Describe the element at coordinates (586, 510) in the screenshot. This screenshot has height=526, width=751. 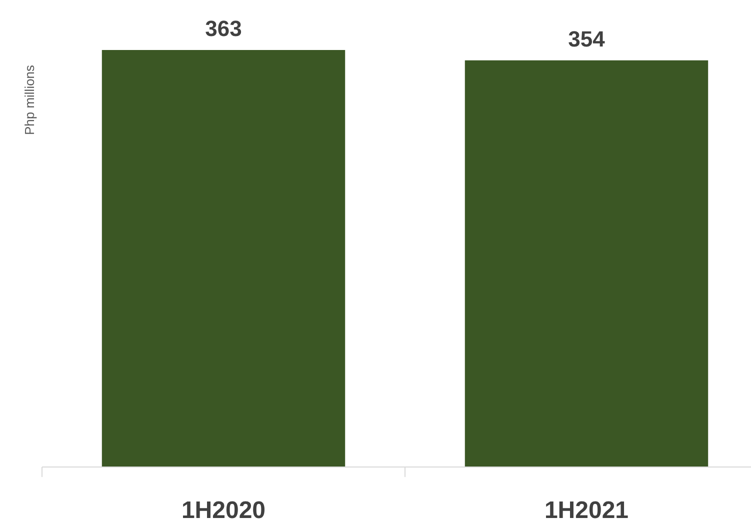
I see `x-tick-label: 1H2021` at that location.